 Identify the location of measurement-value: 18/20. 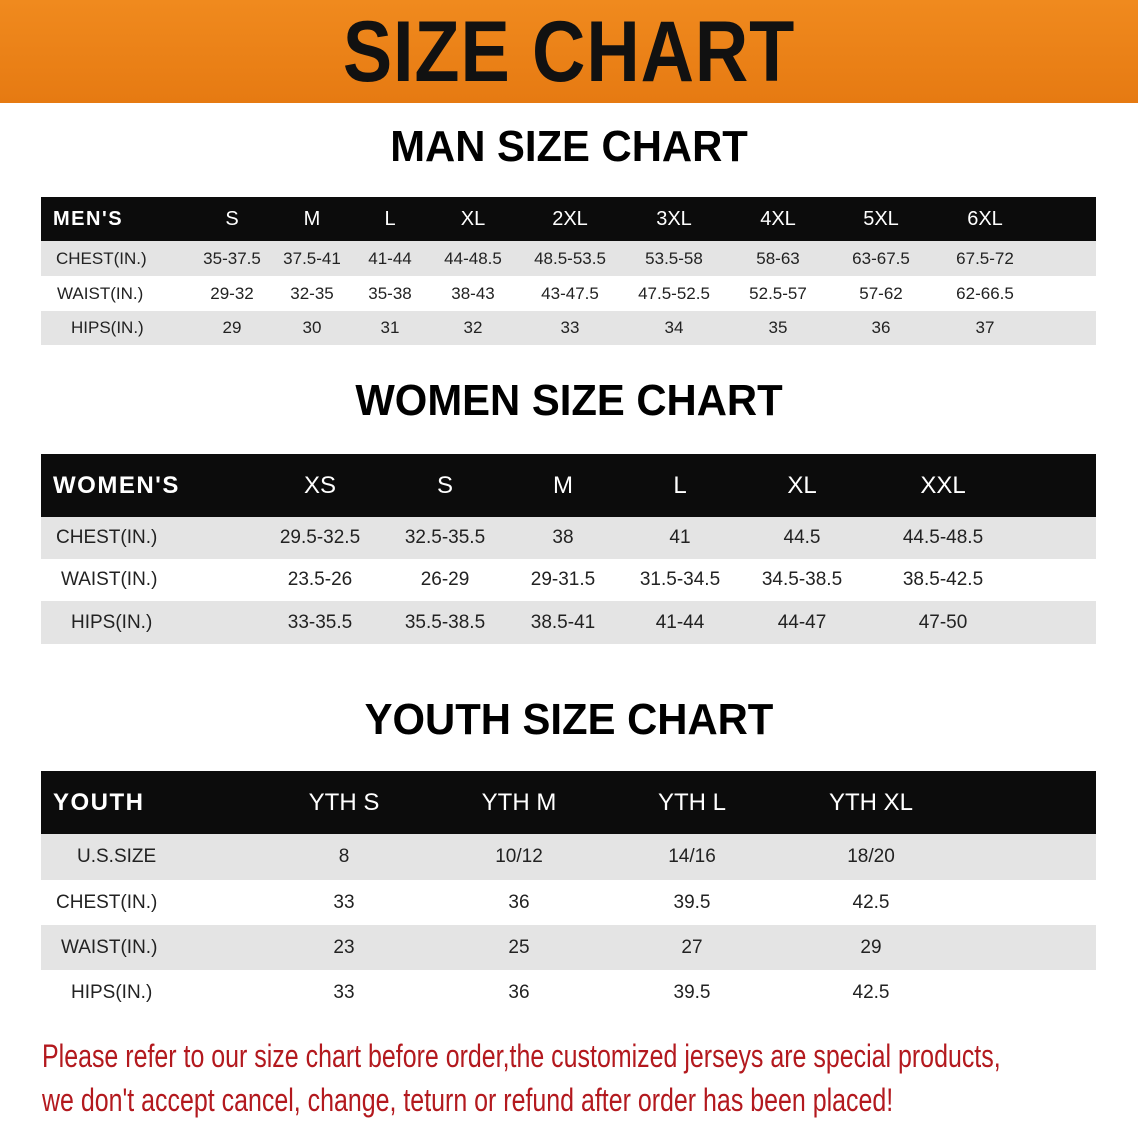
(871, 856).